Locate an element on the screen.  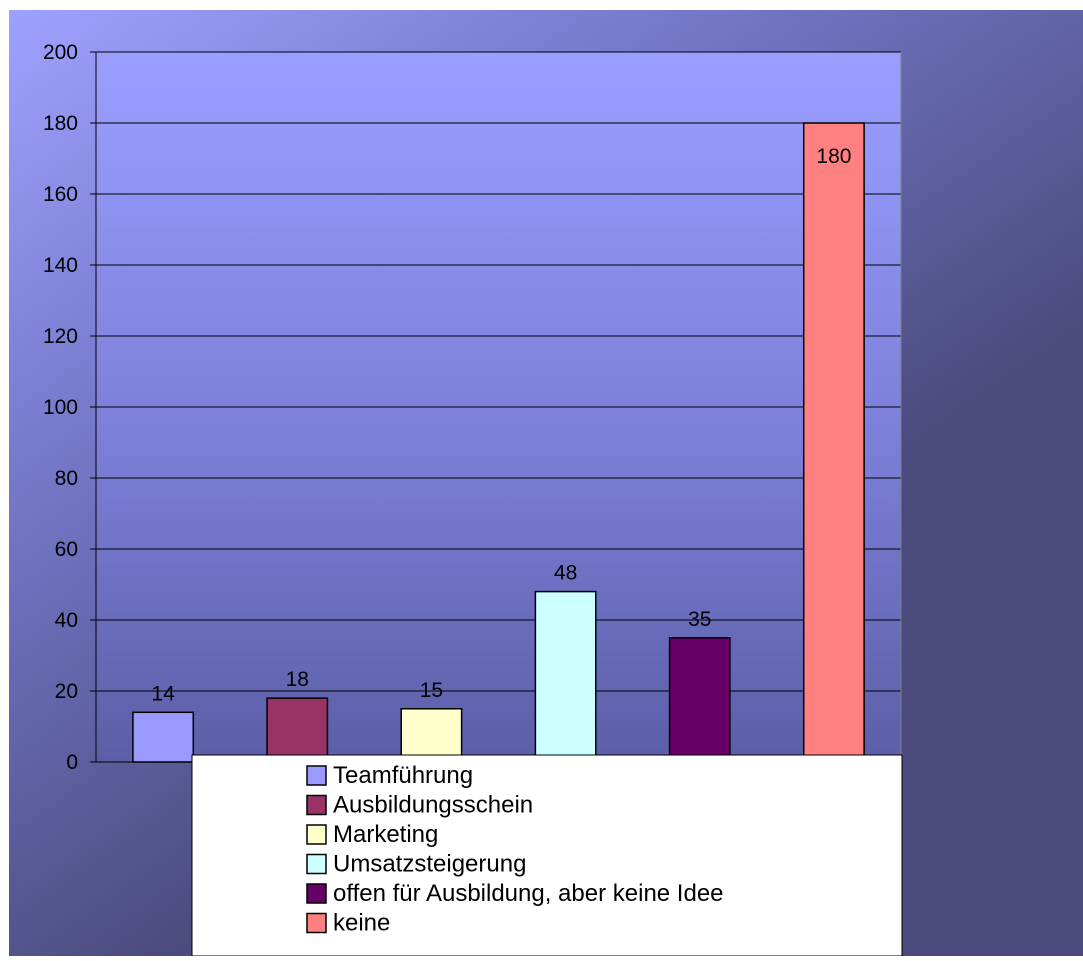
y-tick-label: 120 is located at coordinates (60, 336).